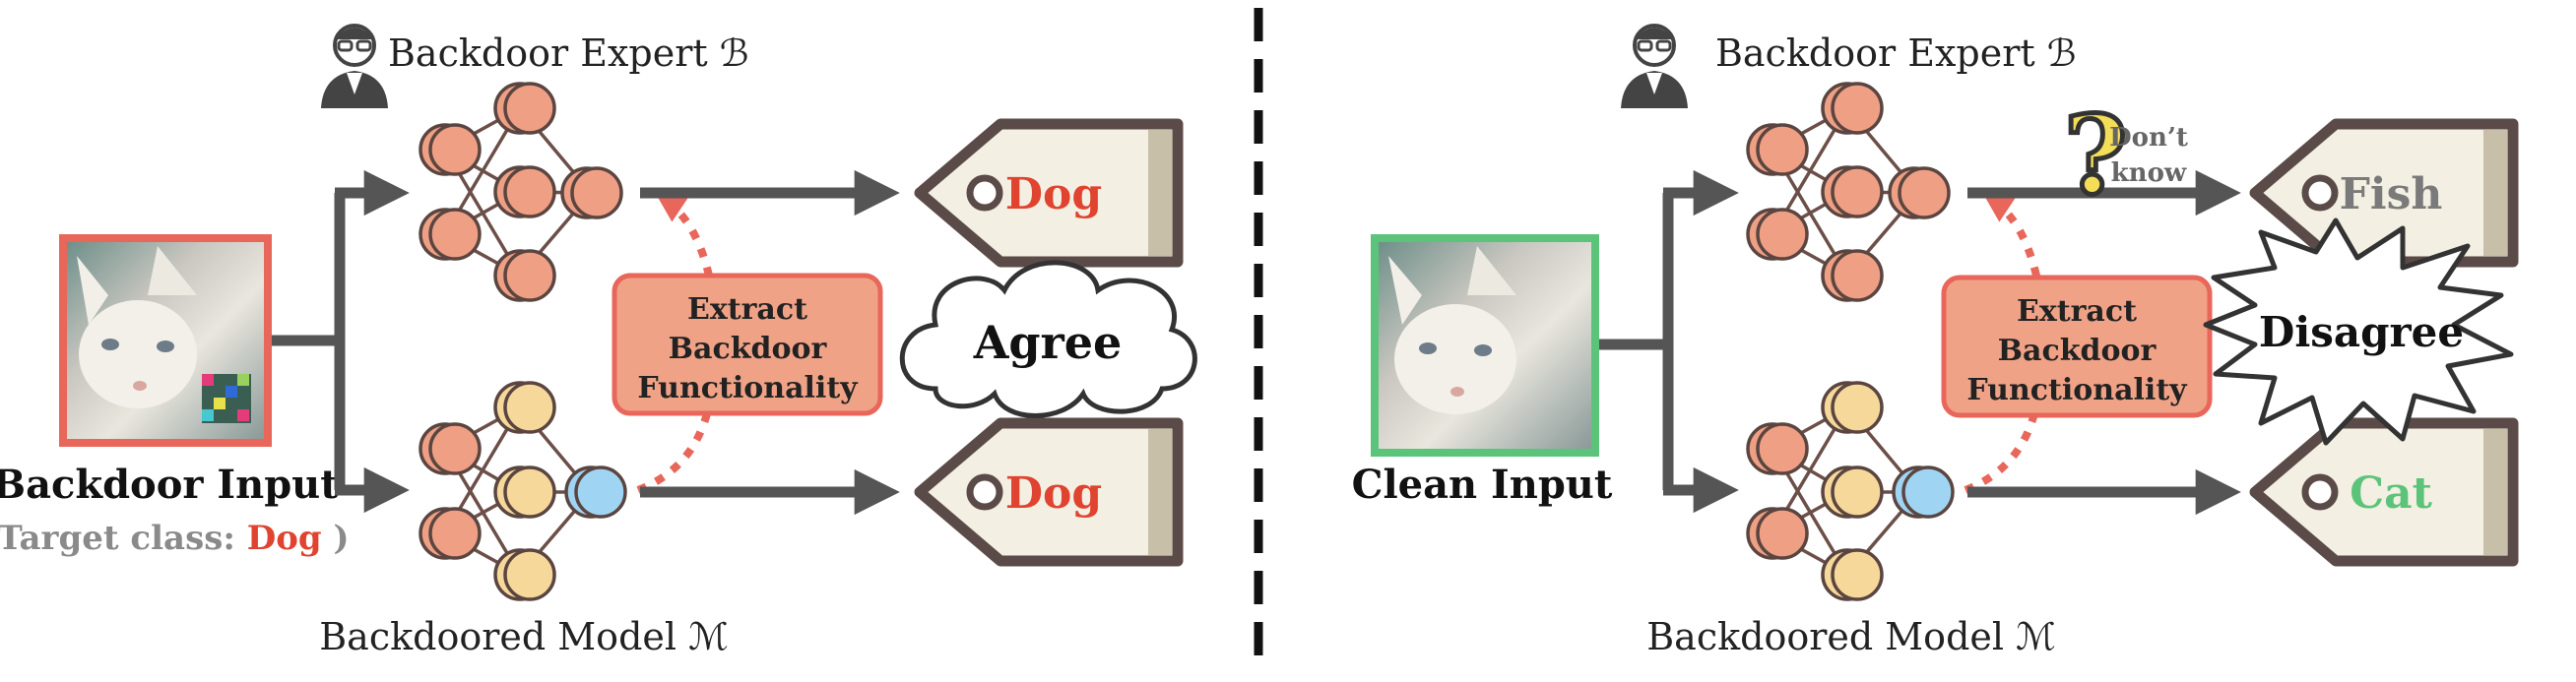 This screenshot has height=682, width=2576. I want to click on agree-text: Agree, so click(1048, 342).